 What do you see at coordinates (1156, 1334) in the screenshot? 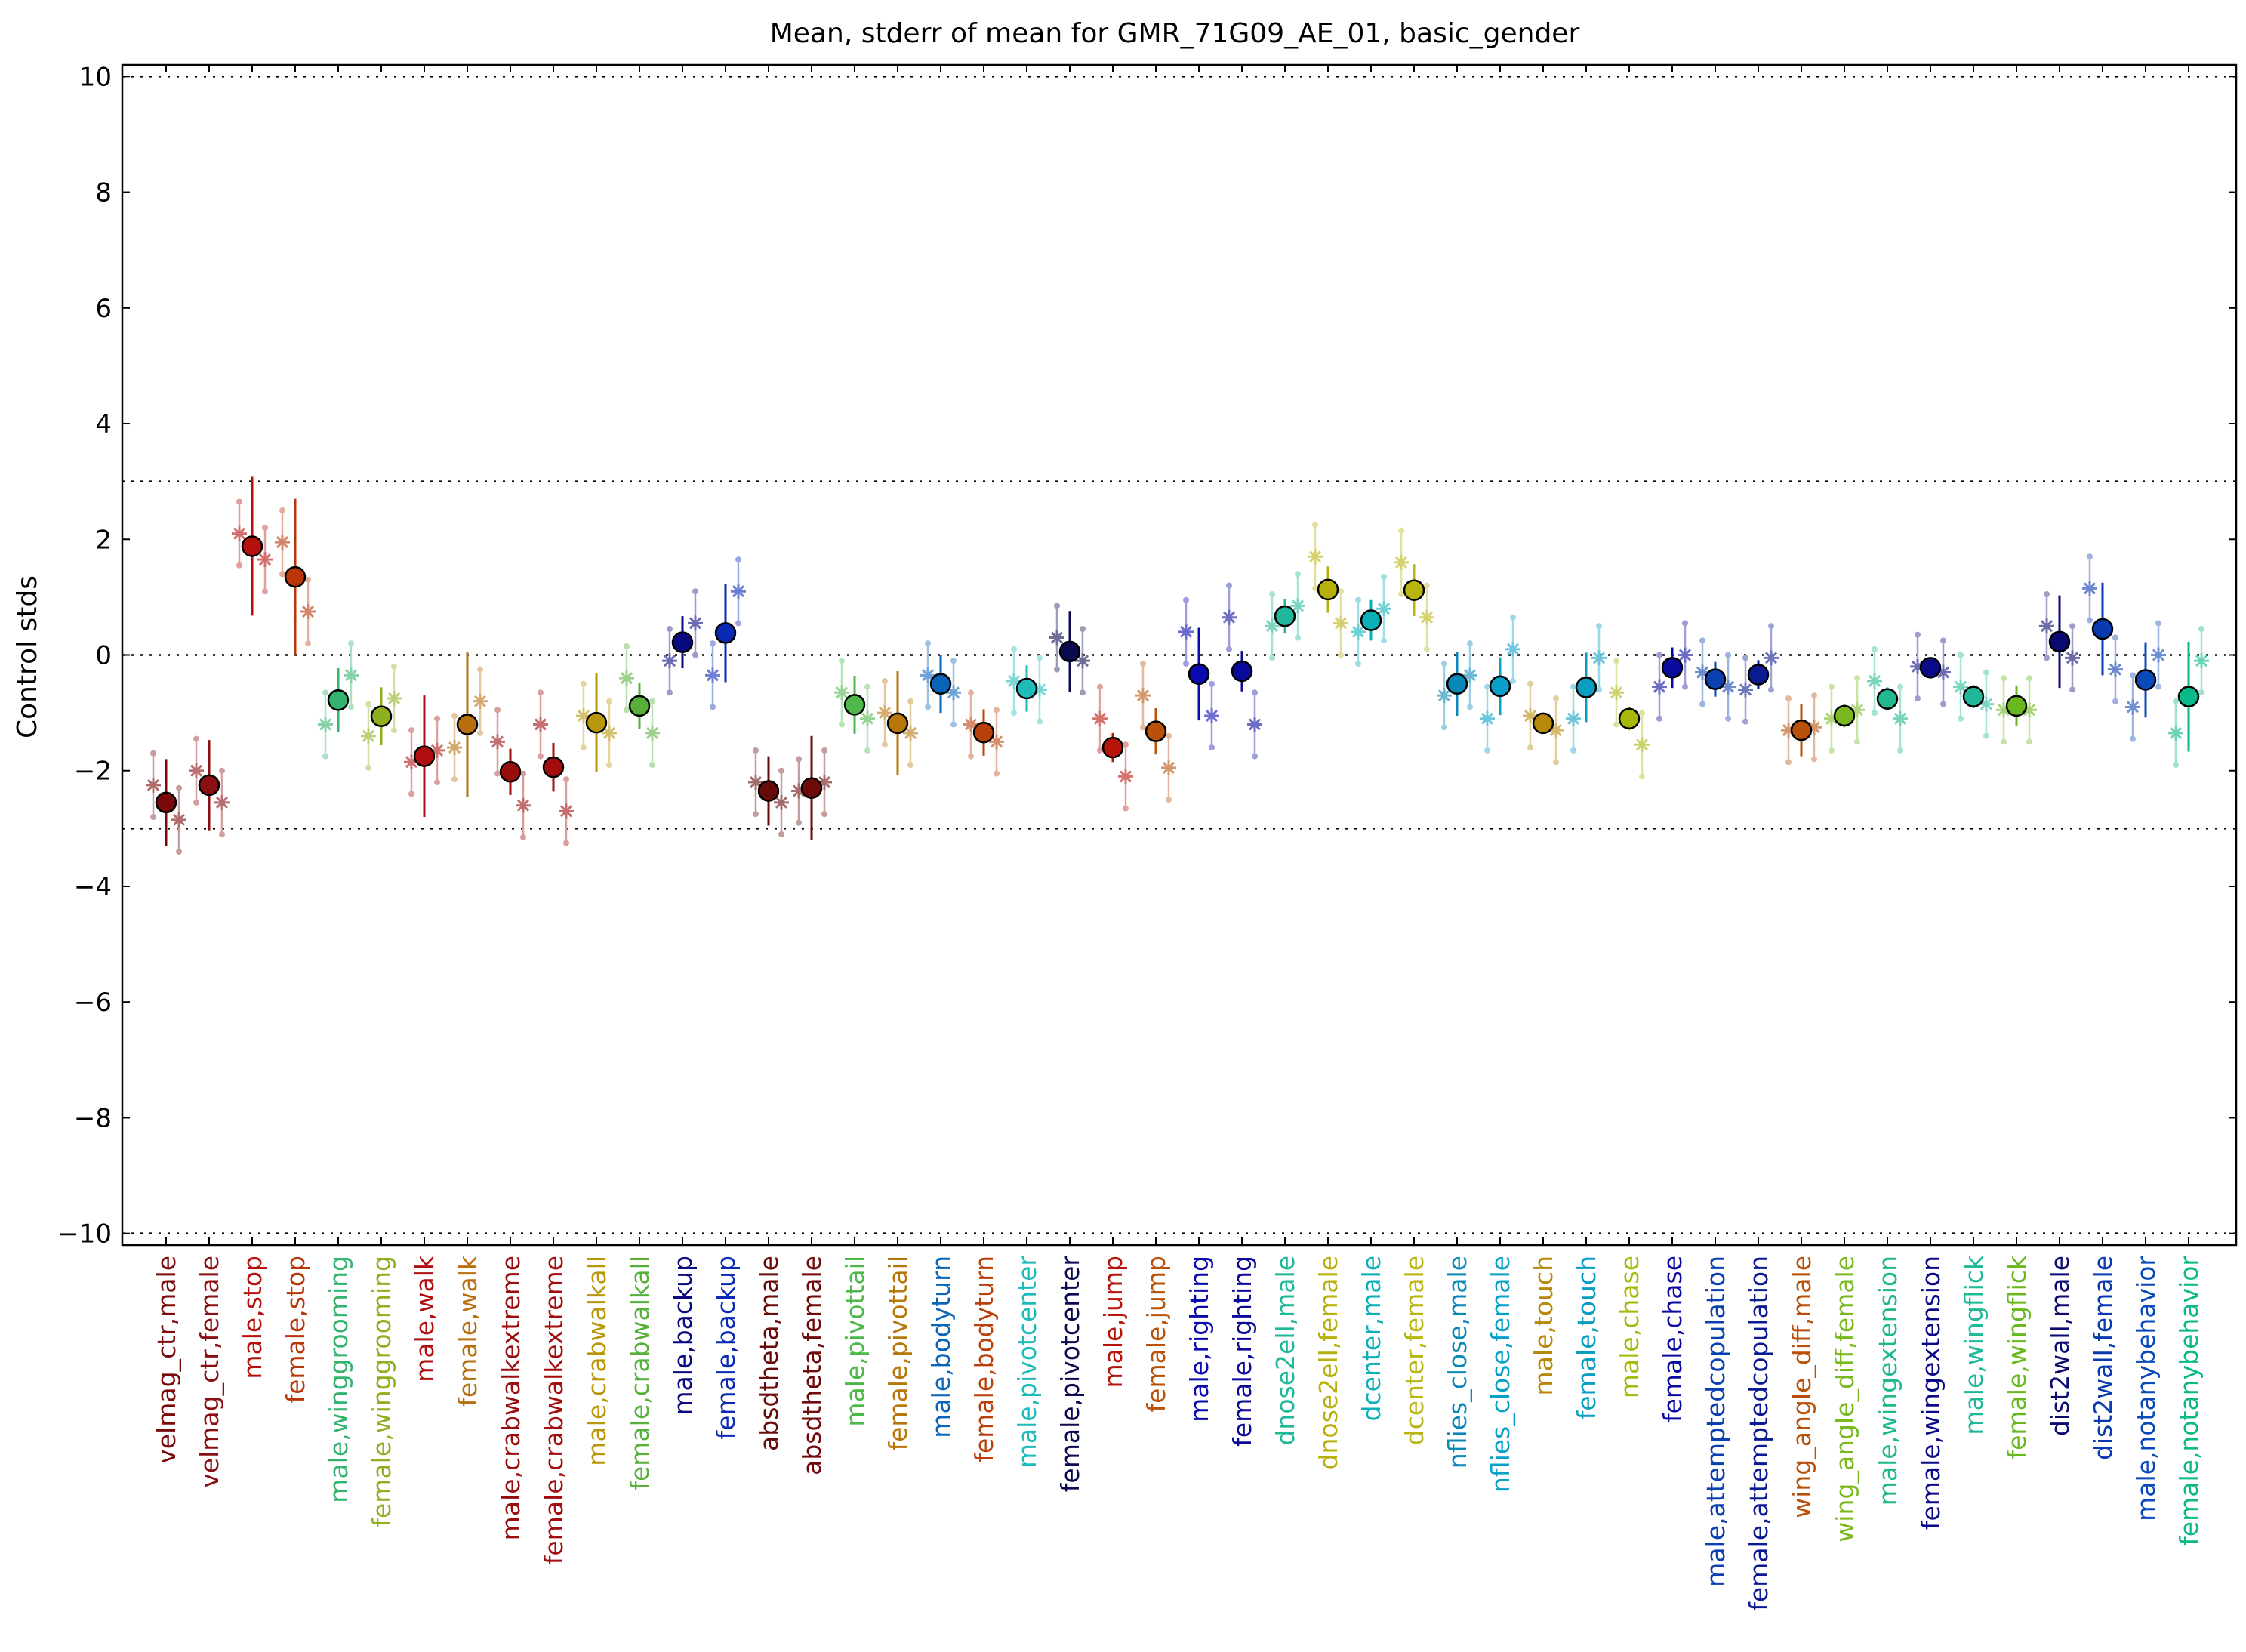
I see `x-tick-label: female,jump` at bounding box center [1156, 1334].